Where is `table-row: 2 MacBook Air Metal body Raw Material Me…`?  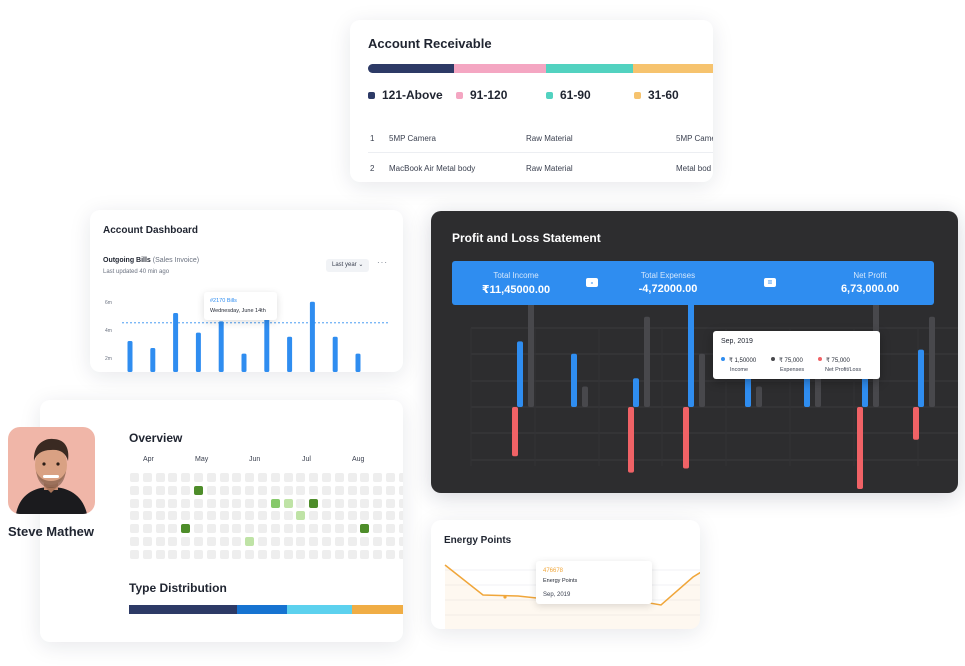 table-row: 2 MacBook Air Metal body Raw Material Me… is located at coordinates (540, 167).